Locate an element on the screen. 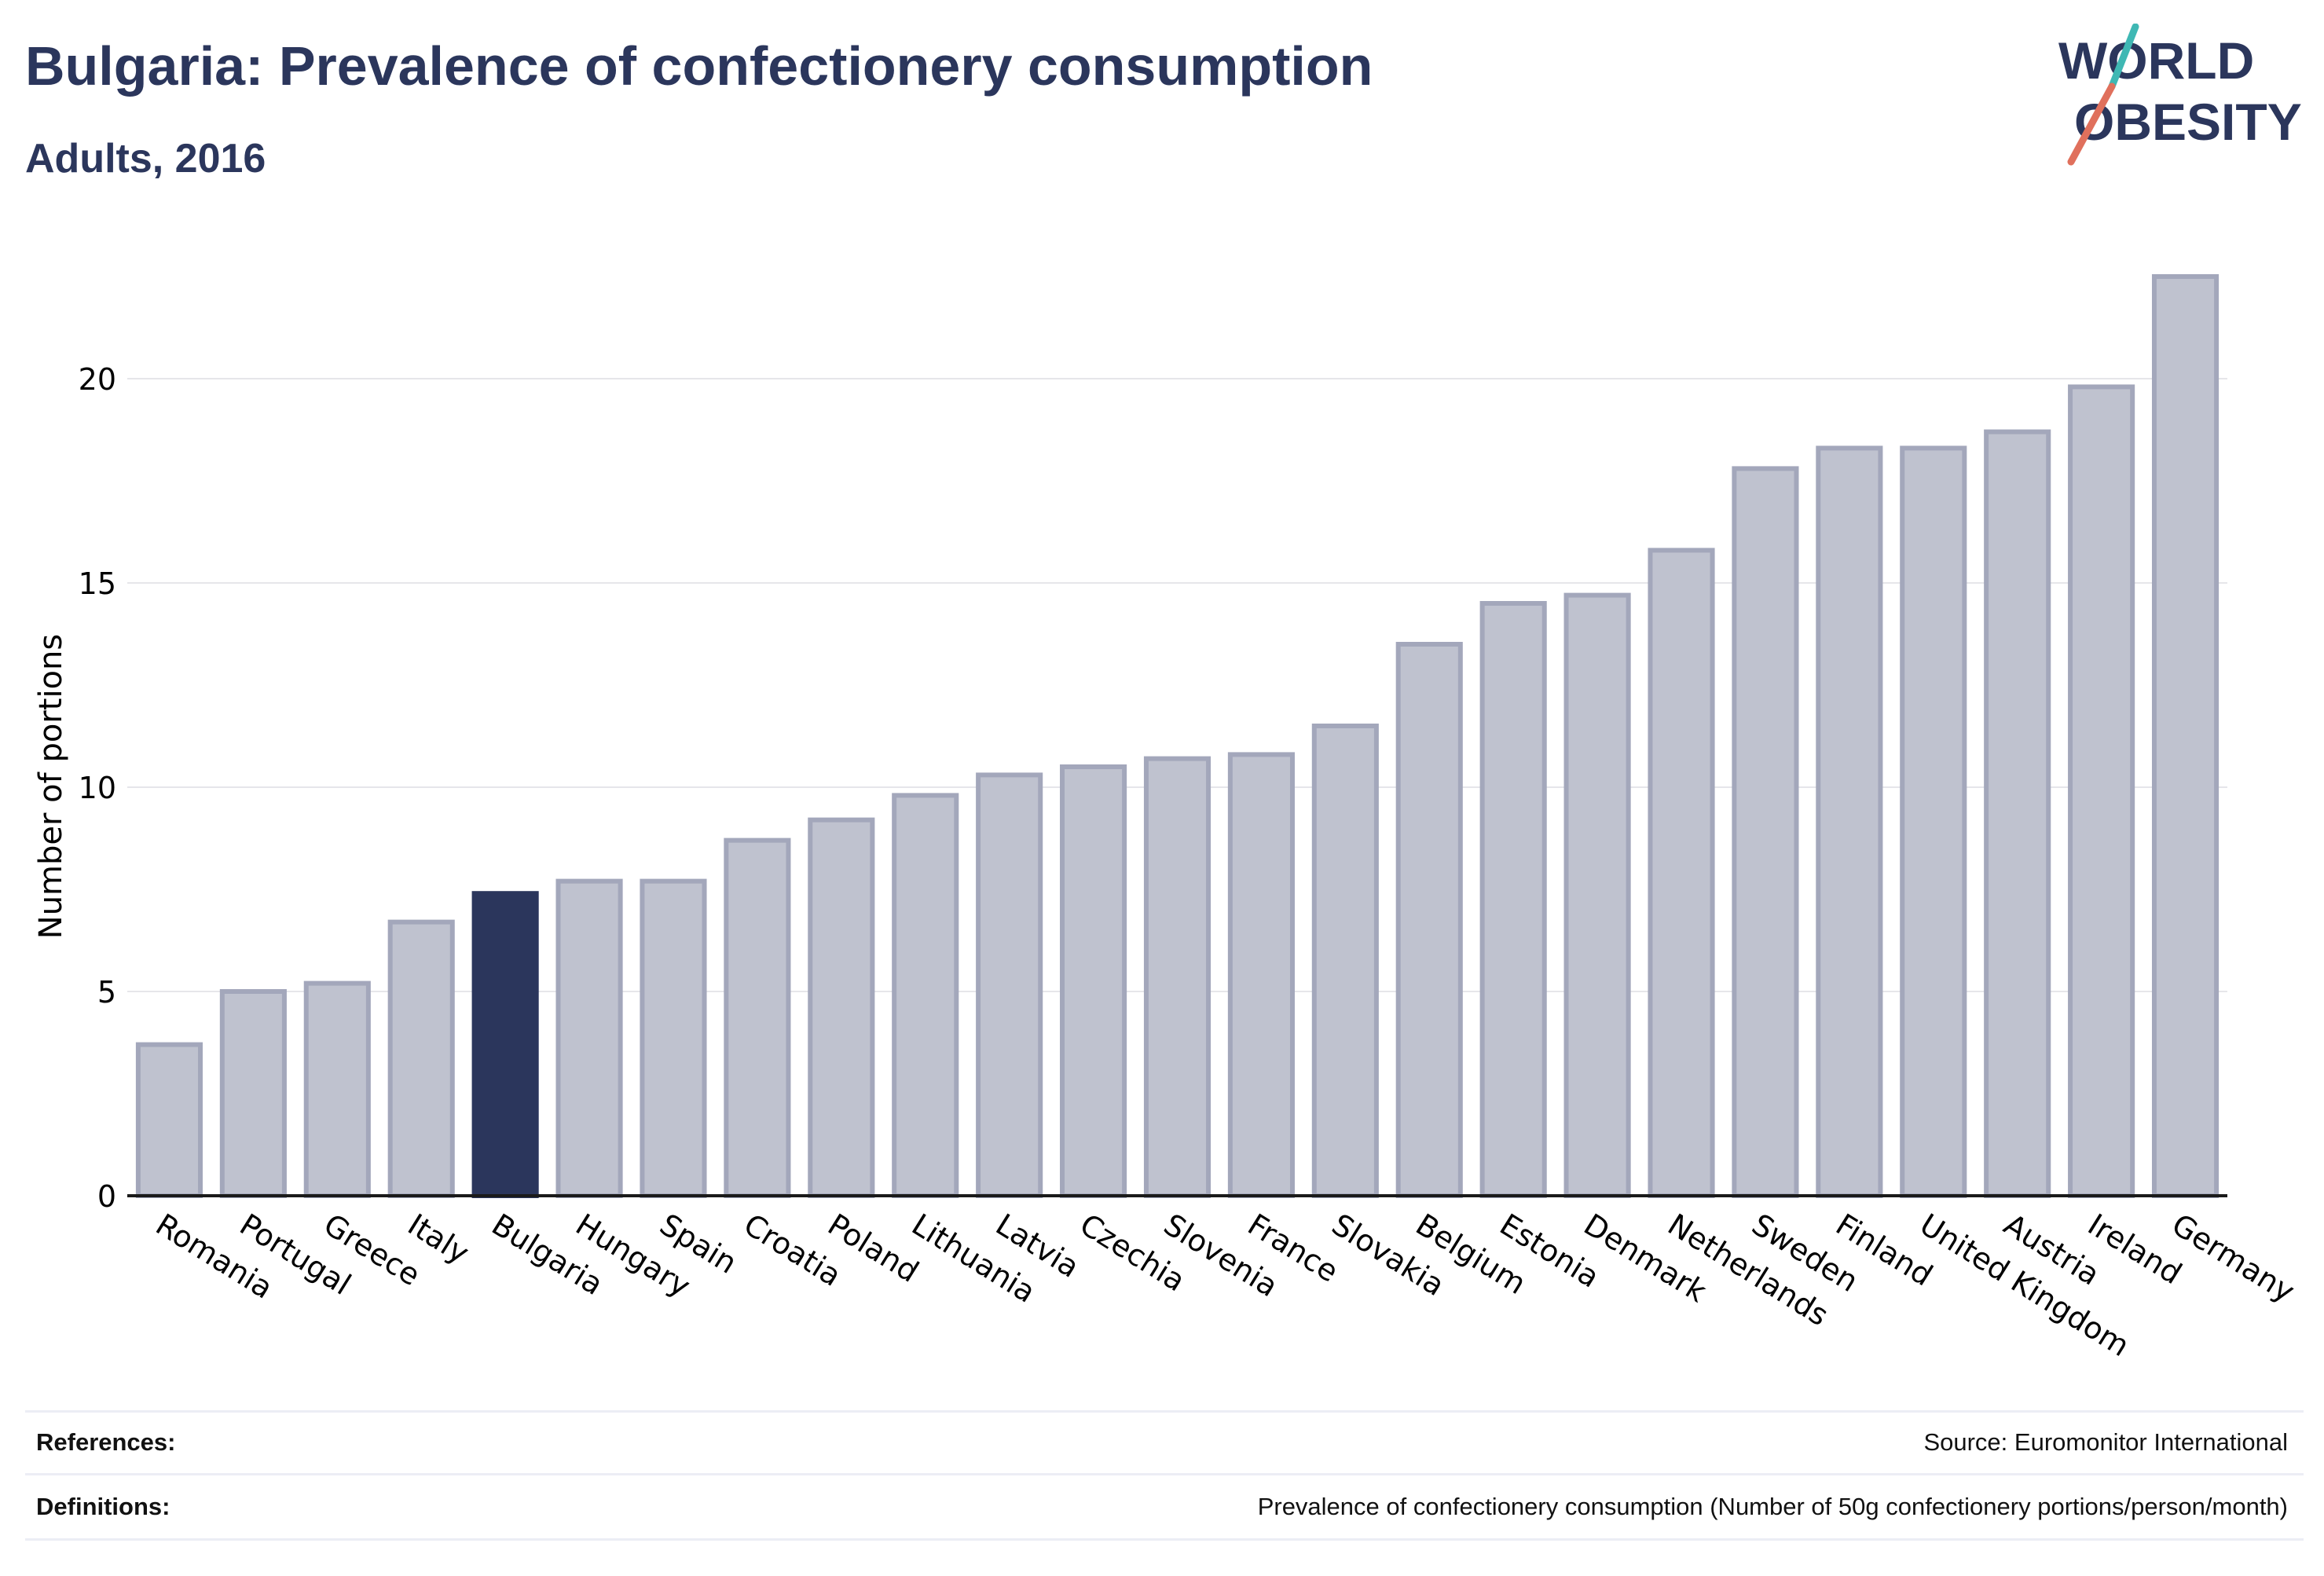 Image resolution: width=2324 pixels, height=1576 pixels. footer-divider-top is located at coordinates (1164, 1411).